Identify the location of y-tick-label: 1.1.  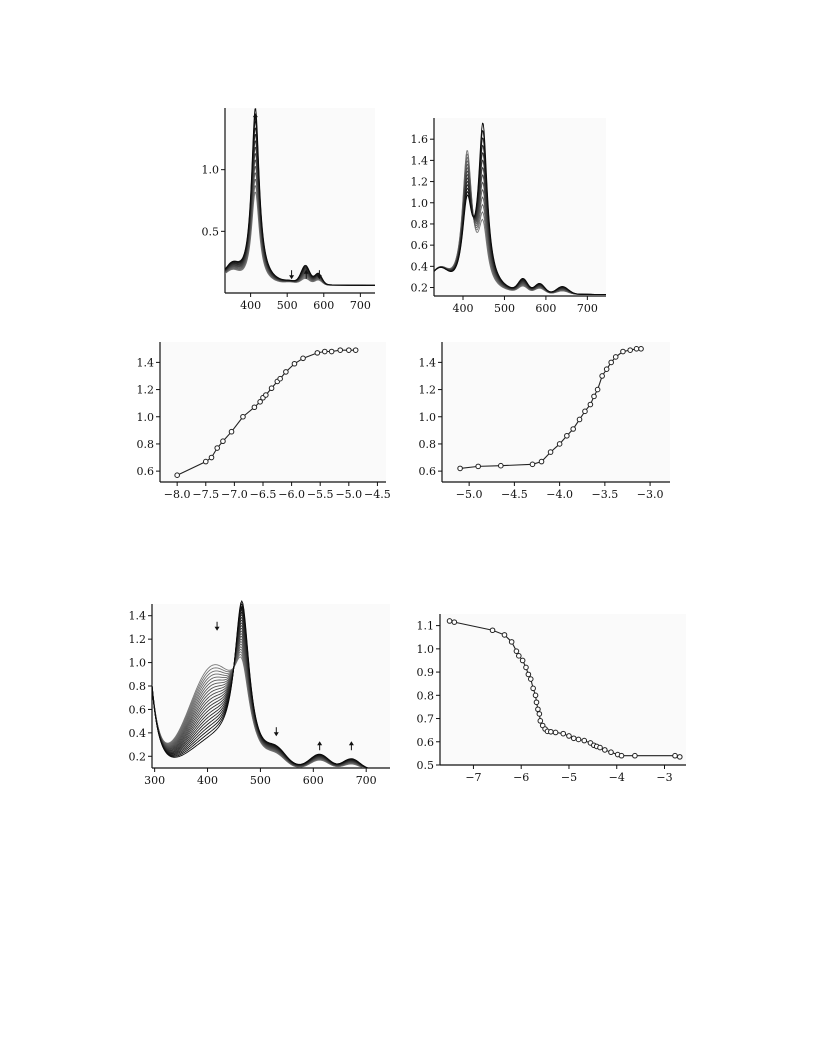
(426, 626).